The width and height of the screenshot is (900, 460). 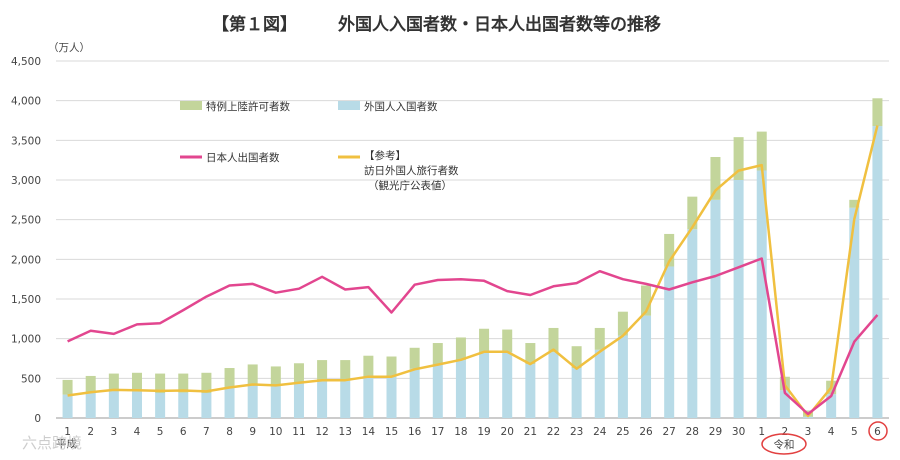 What do you see at coordinates (499, 24) in the screenshot?
I see `chart-title: 外国人入国者数・日本人出国者数等の推移` at bounding box center [499, 24].